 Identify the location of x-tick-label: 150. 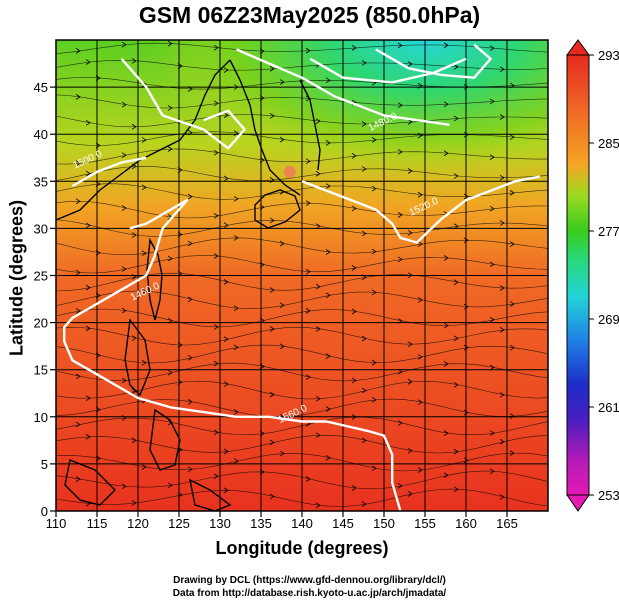
(384, 523).